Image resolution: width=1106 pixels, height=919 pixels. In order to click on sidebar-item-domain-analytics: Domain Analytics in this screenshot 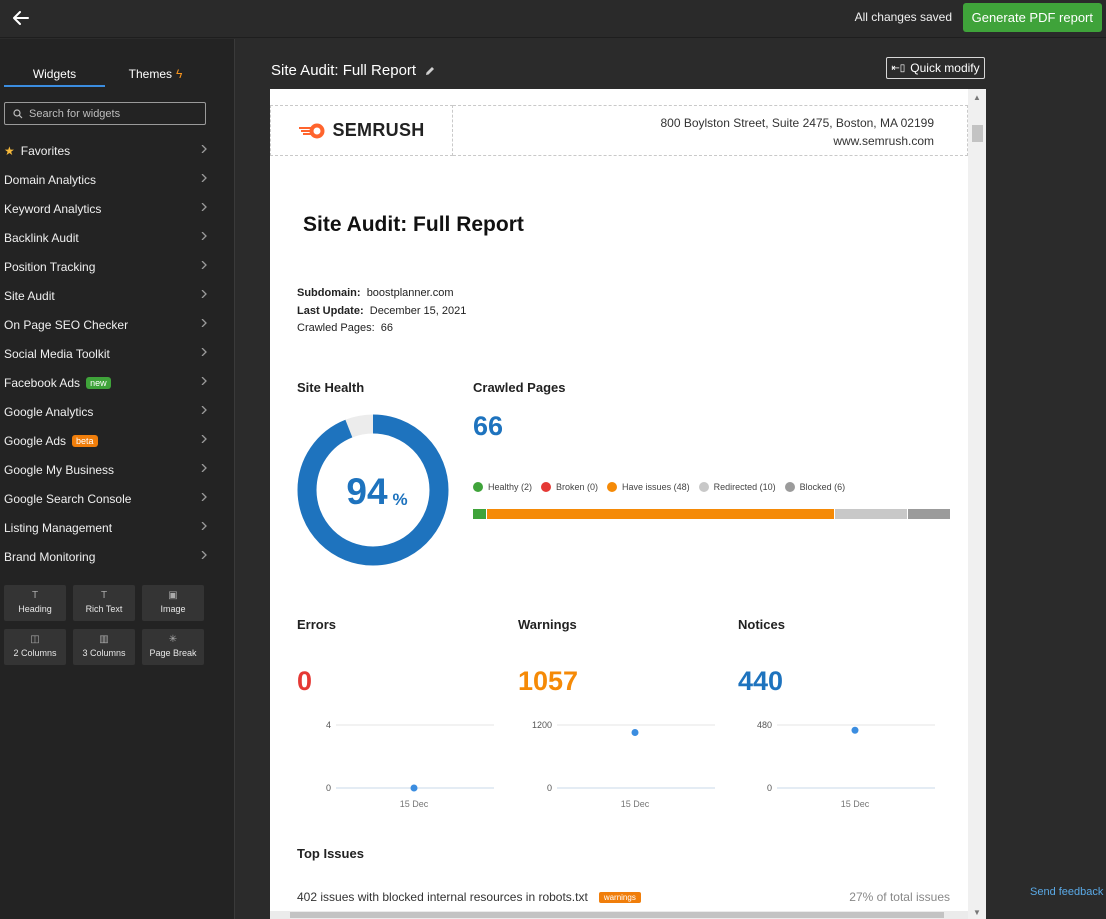, I will do `click(107, 179)`.